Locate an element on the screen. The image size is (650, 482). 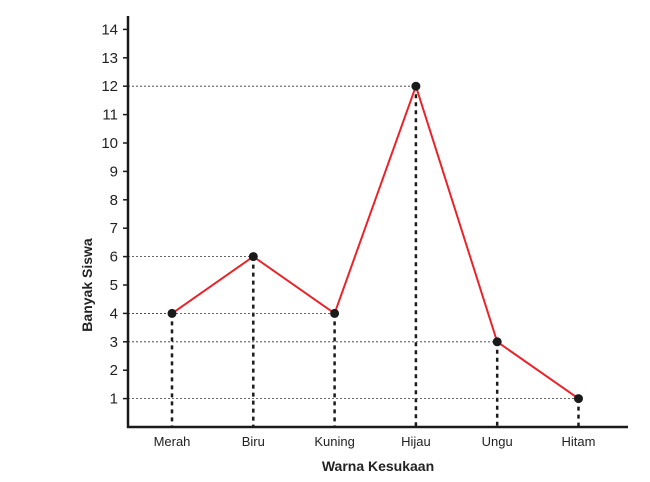
x-tick-label: Merah is located at coordinates (172, 441).